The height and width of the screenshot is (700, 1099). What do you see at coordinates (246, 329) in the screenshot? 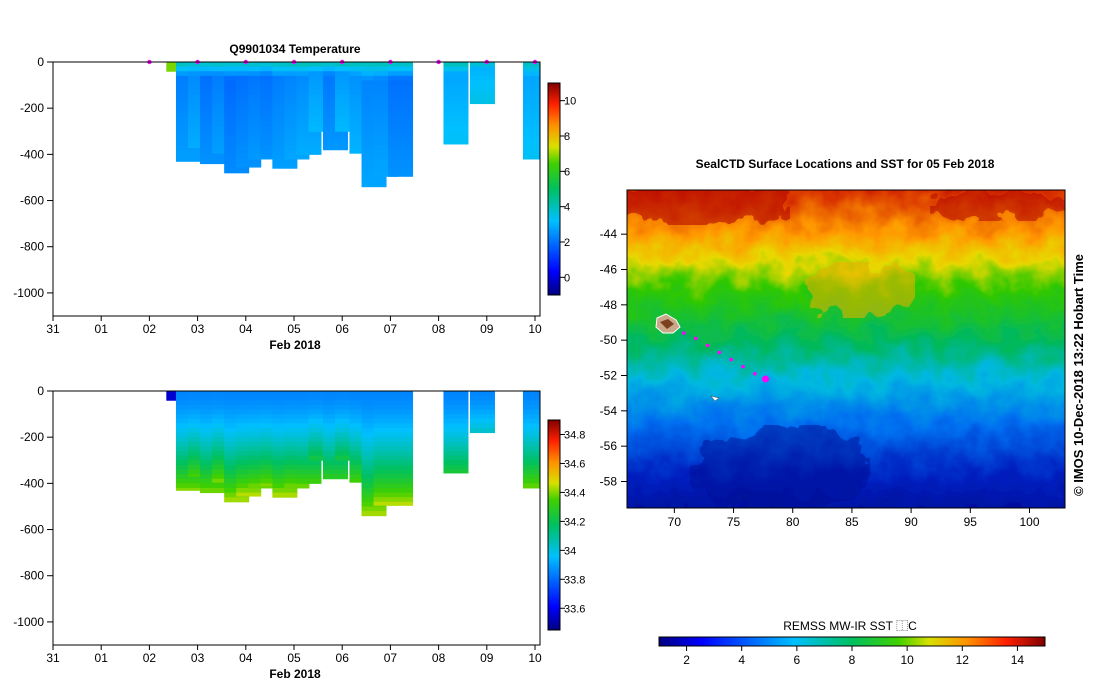
I see `time-tick-label: 04` at bounding box center [246, 329].